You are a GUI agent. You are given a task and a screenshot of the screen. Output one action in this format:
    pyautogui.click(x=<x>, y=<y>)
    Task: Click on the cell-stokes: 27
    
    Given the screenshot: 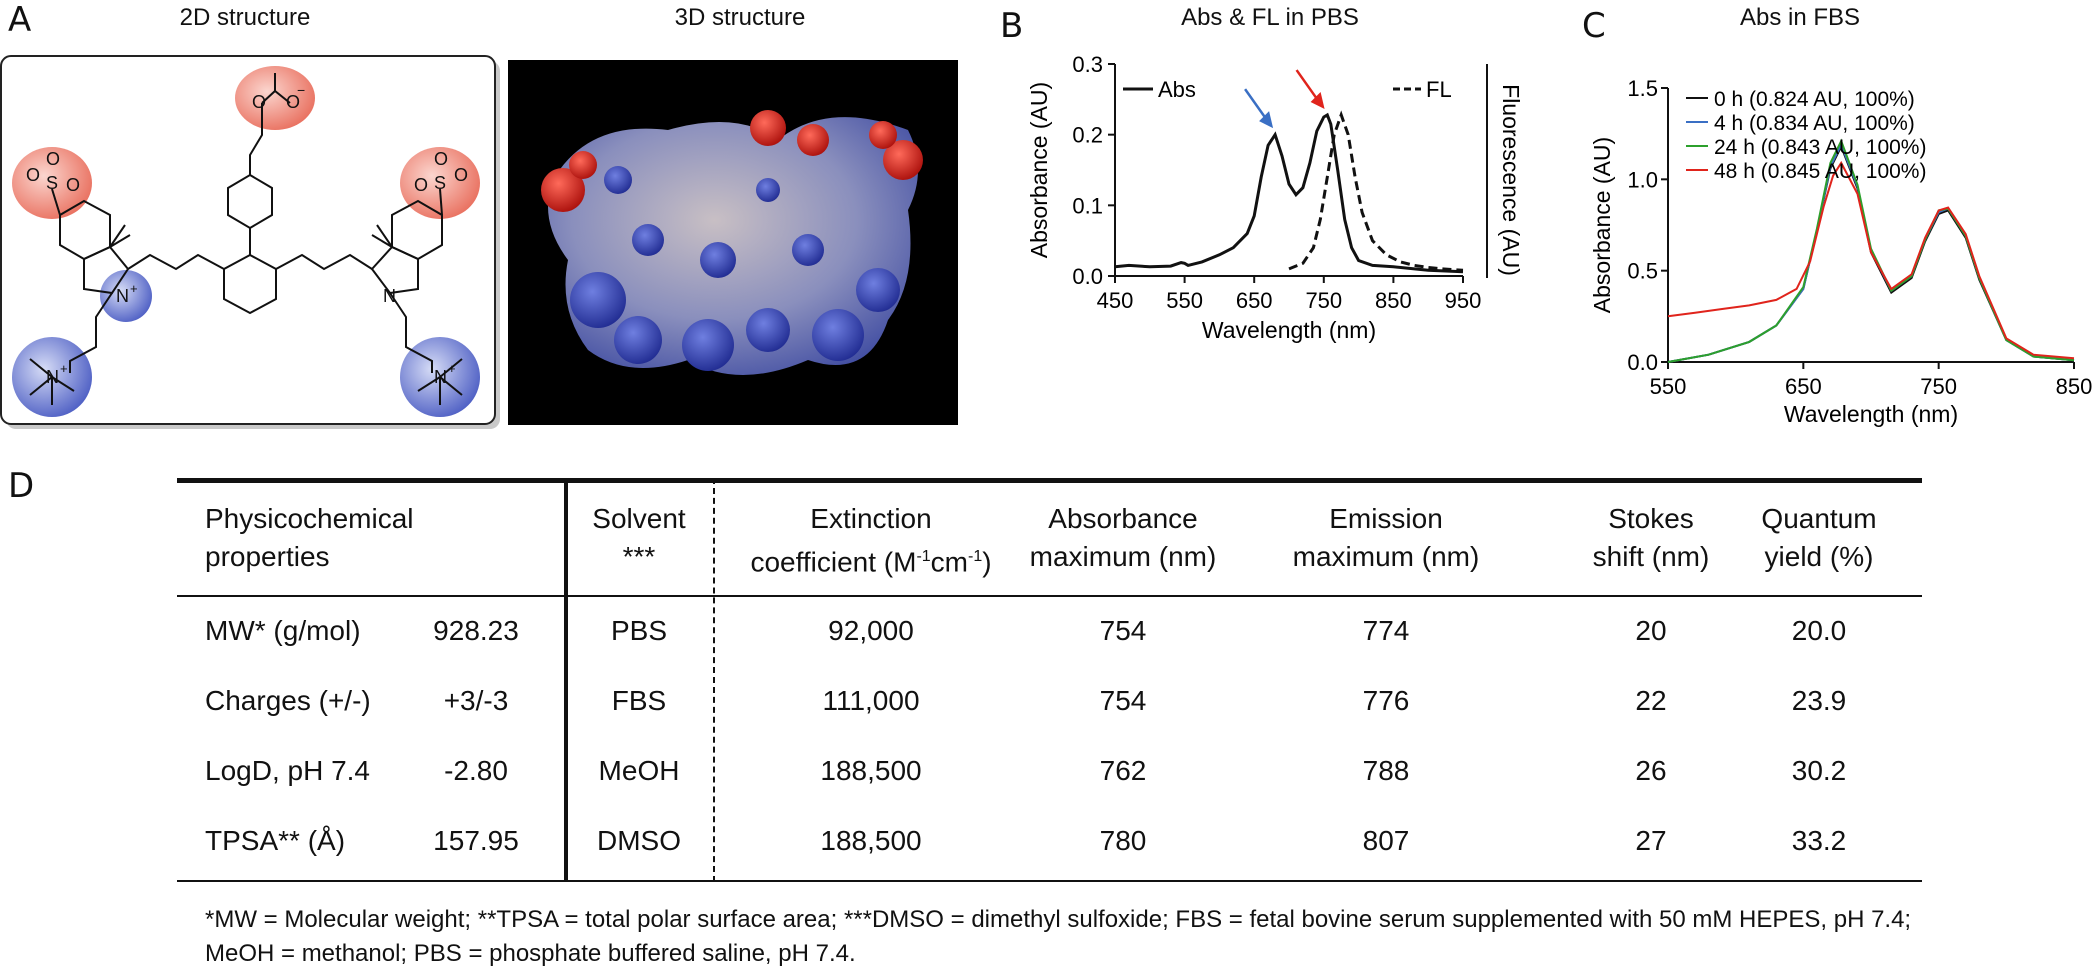 What is the action you would take?
    pyautogui.click(x=1651, y=840)
    